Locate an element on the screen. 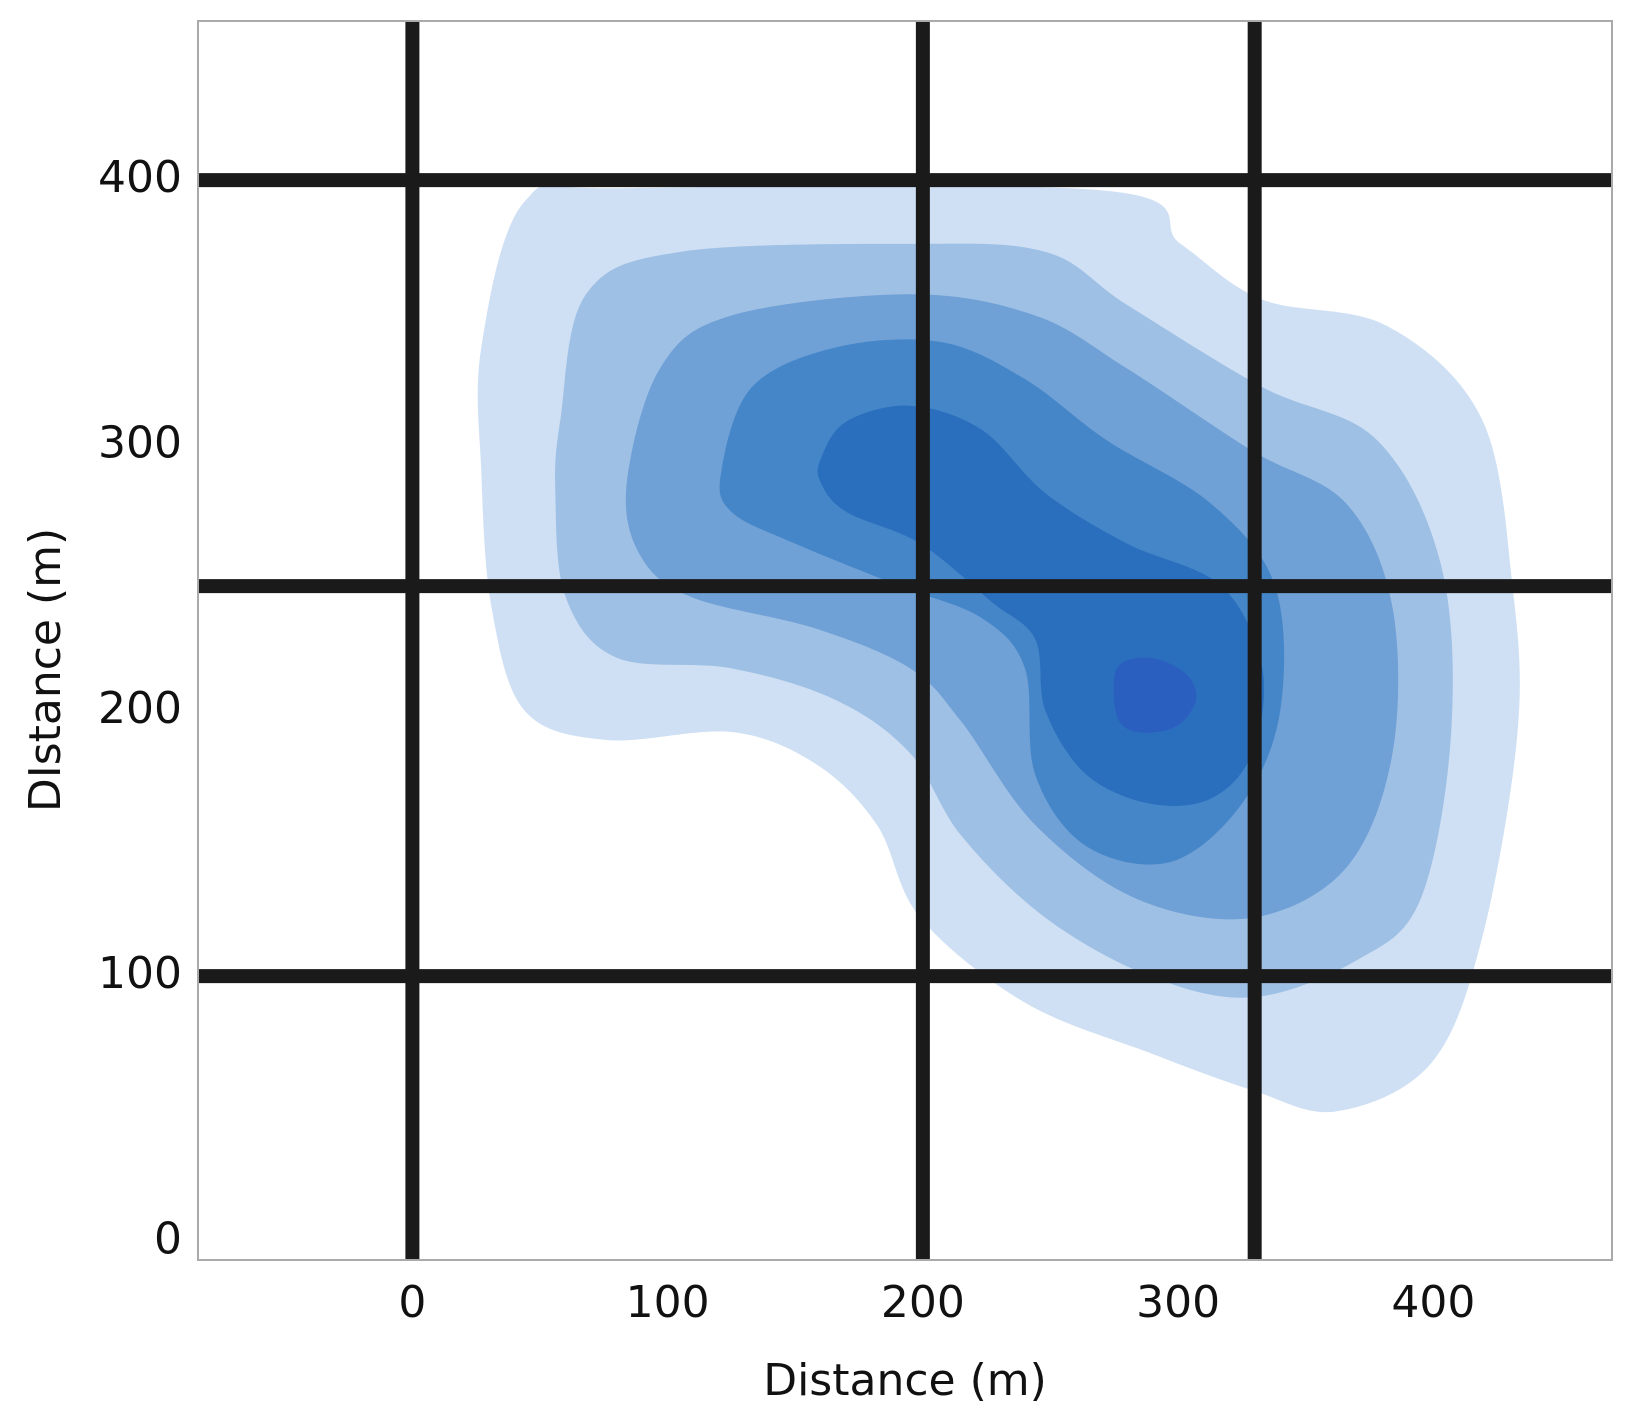 The width and height of the screenshot is (1627, 1415). y-tick-label: 0 is located at coordinates (168, 1238).